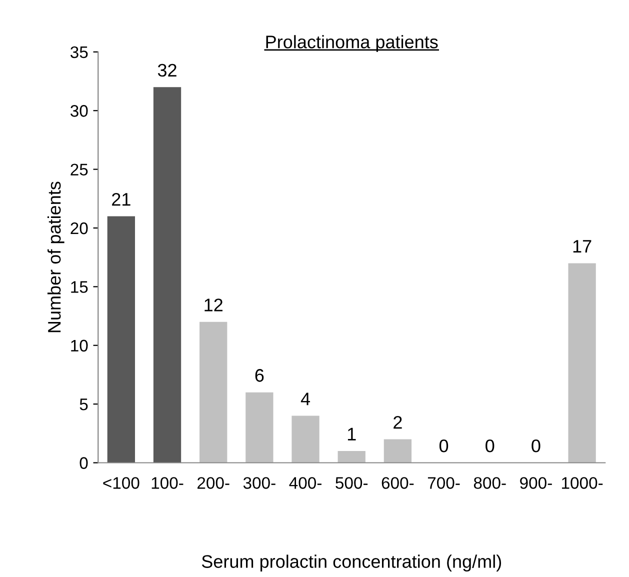 The height and width of the screenshot is (577, 629). What do you see at coordinates (444, 483) in the screenshot?
I see `x-tick-label: 700-` at bounding box center [444, 483].